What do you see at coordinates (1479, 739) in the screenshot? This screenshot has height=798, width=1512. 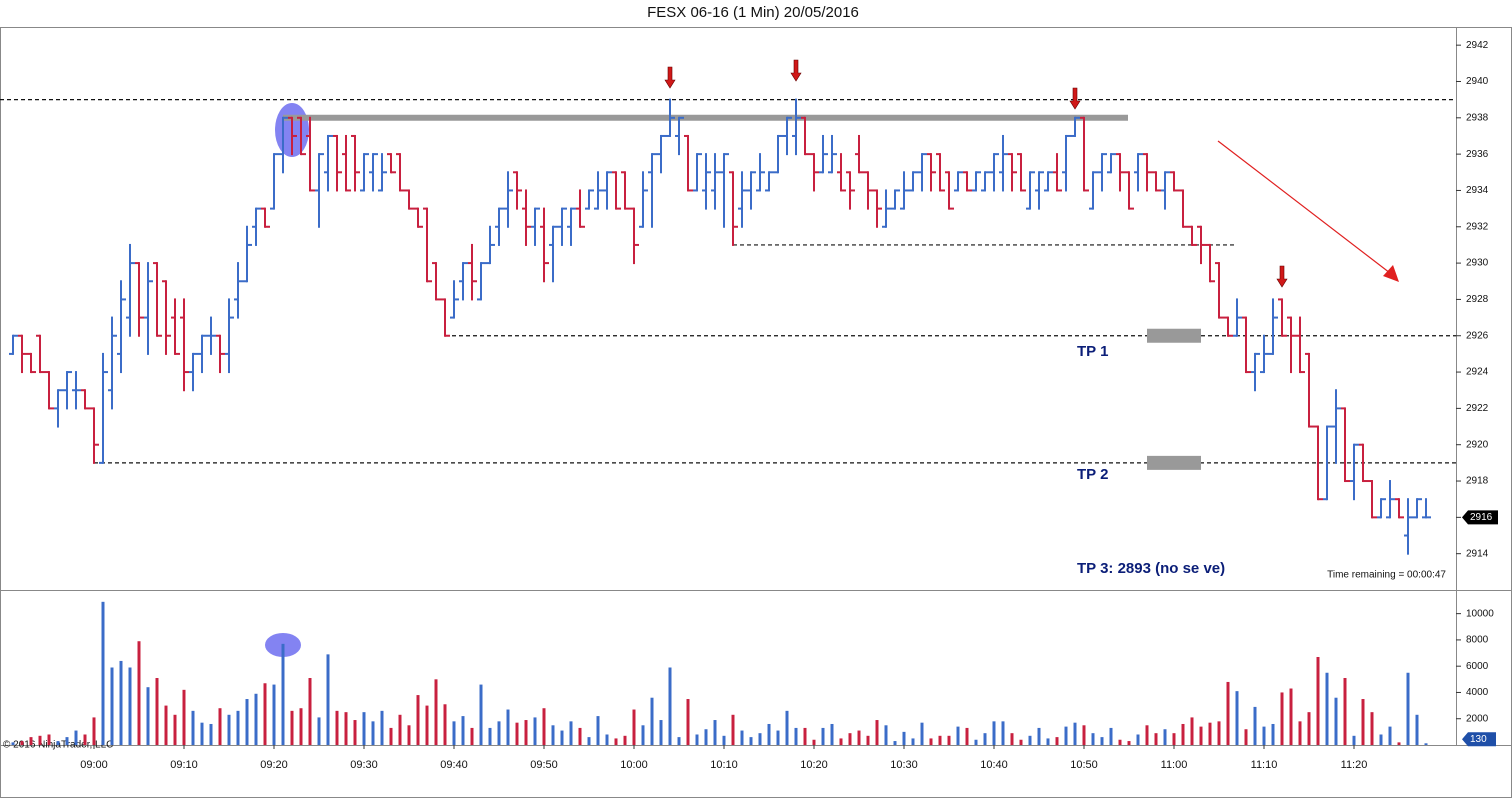 I see `last-volume-box` at bounding box center [1479, 739].